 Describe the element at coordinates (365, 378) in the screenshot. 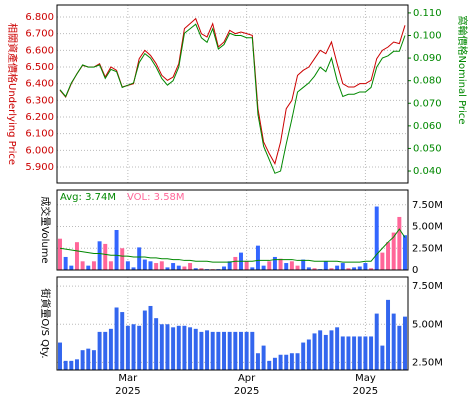

I see `x-tick-label: May` at that location.